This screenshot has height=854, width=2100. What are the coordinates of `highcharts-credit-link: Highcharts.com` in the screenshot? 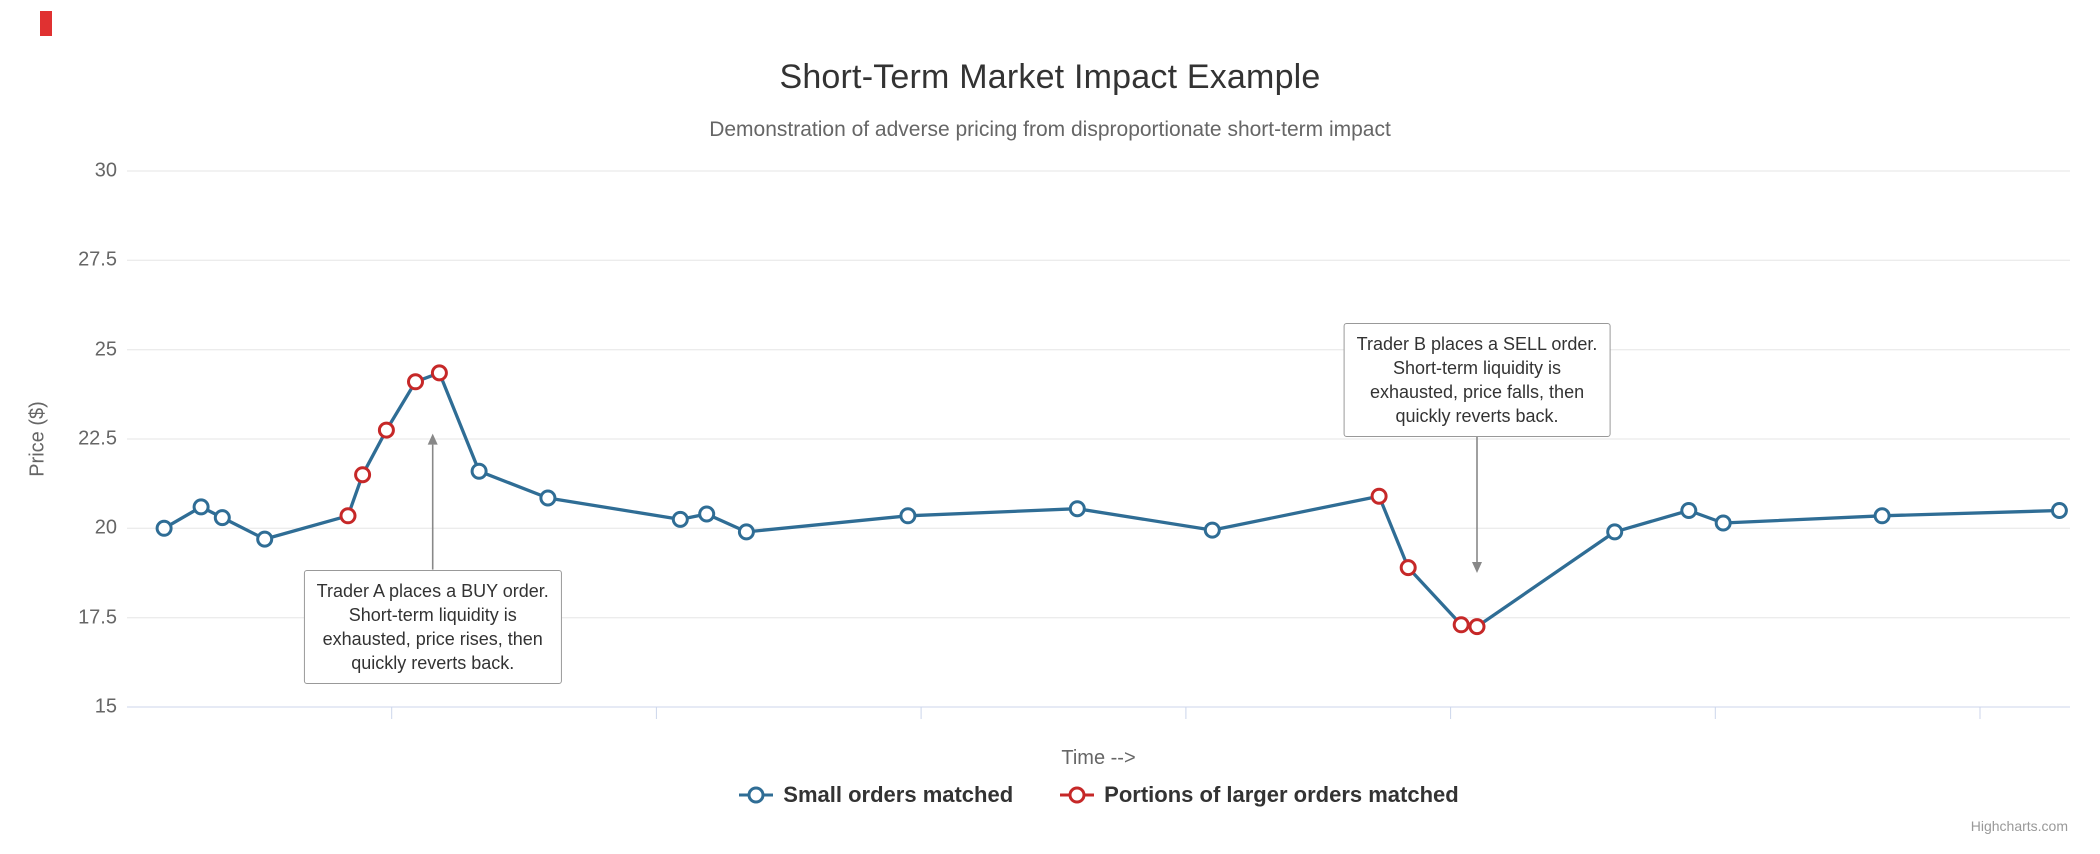 It's located at (2019, 826).